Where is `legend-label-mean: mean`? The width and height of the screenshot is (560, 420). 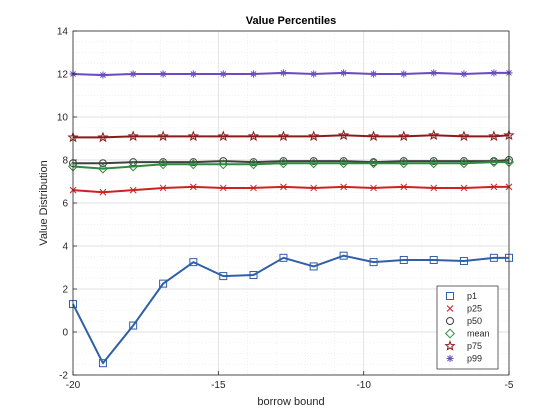
legend-label-mean: mean is located at coordinates (478, 334).